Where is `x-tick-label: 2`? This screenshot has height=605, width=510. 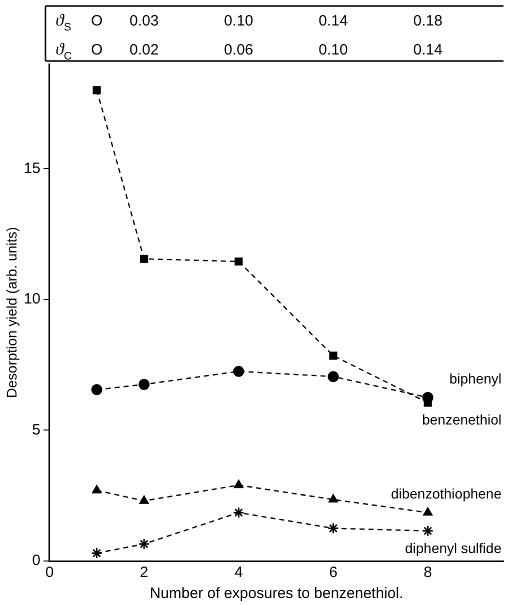
x-tick-label: 2 is located at coordinates (144, 573).